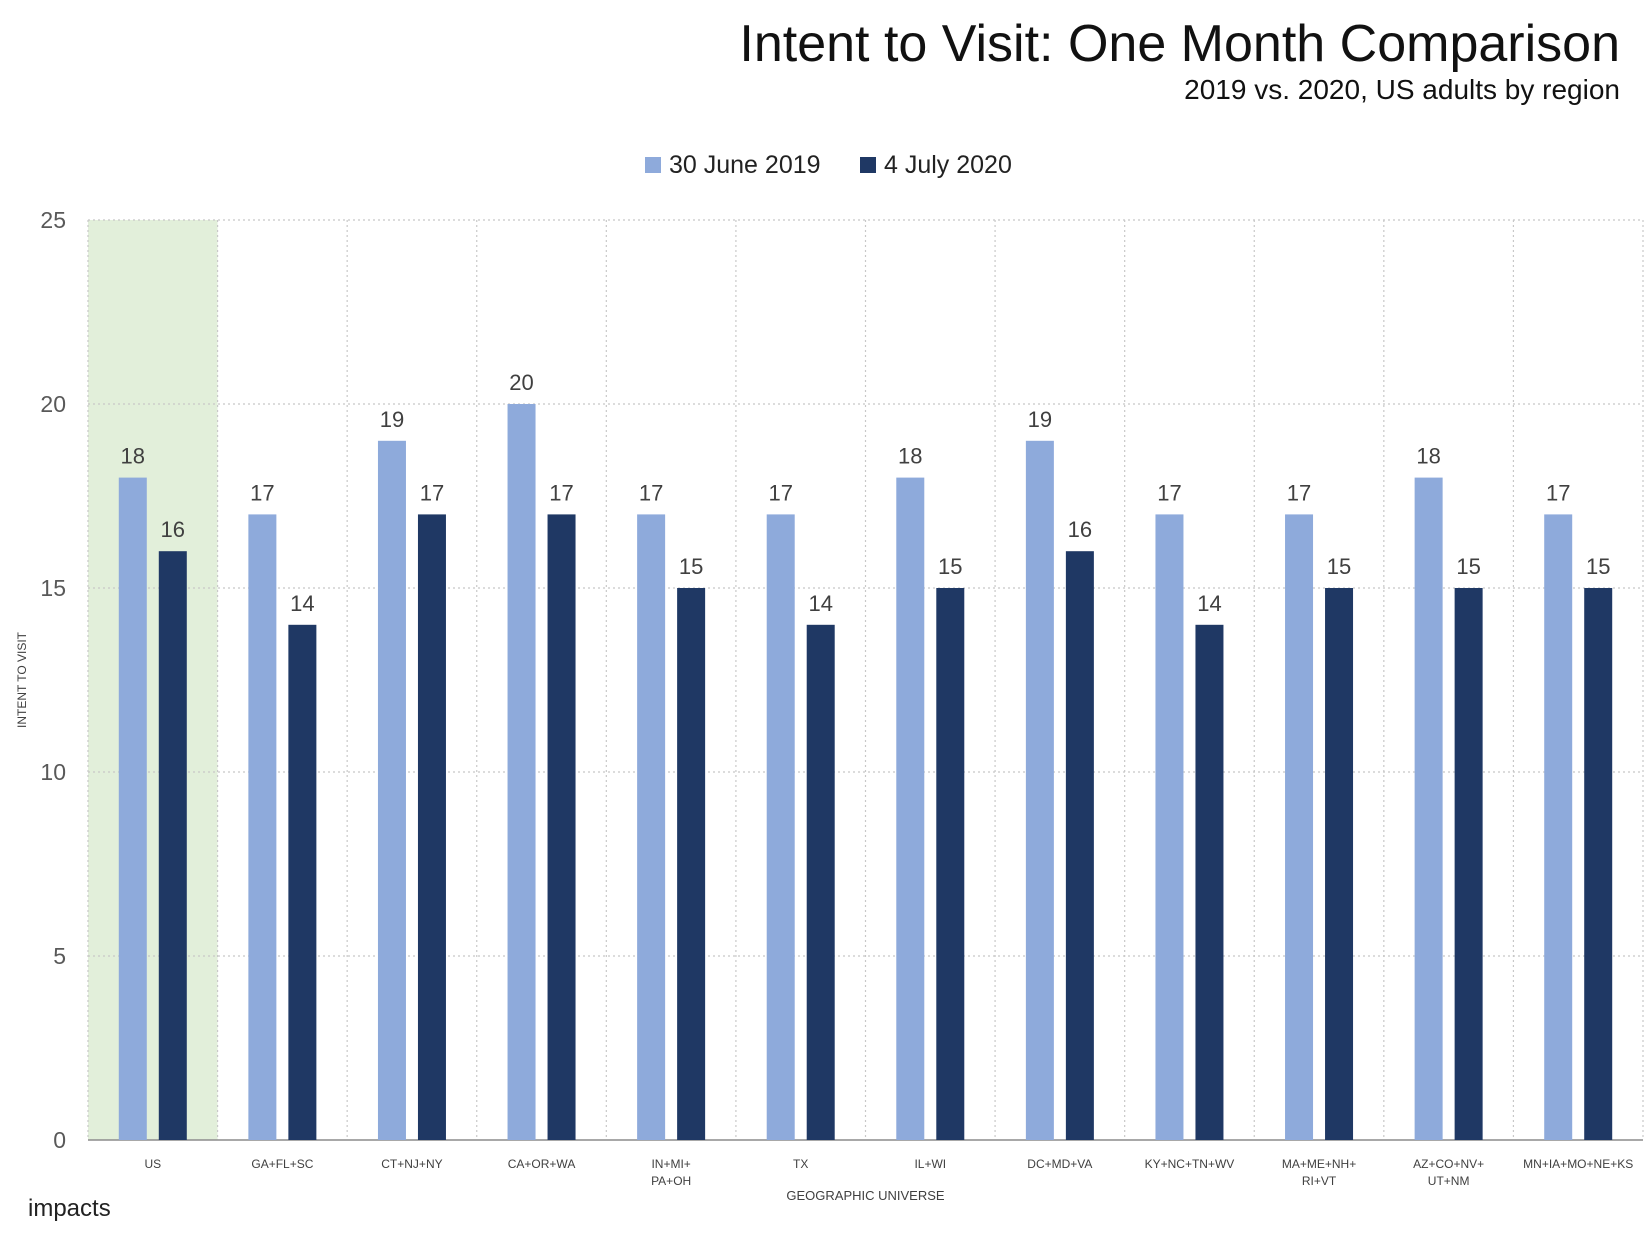  Describe the element at coordinates (1190, 1164) in the screenshot. I see `x-tick-label: KY+NC+TN+WV` at that location.